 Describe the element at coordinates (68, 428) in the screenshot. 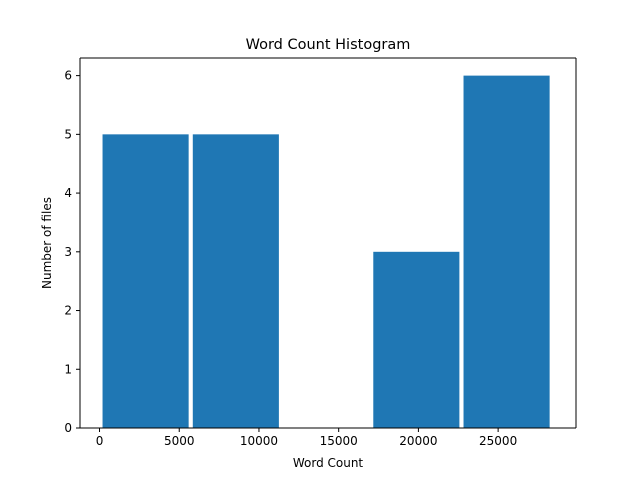

I see `y-tick-label-0: 0` at that location.